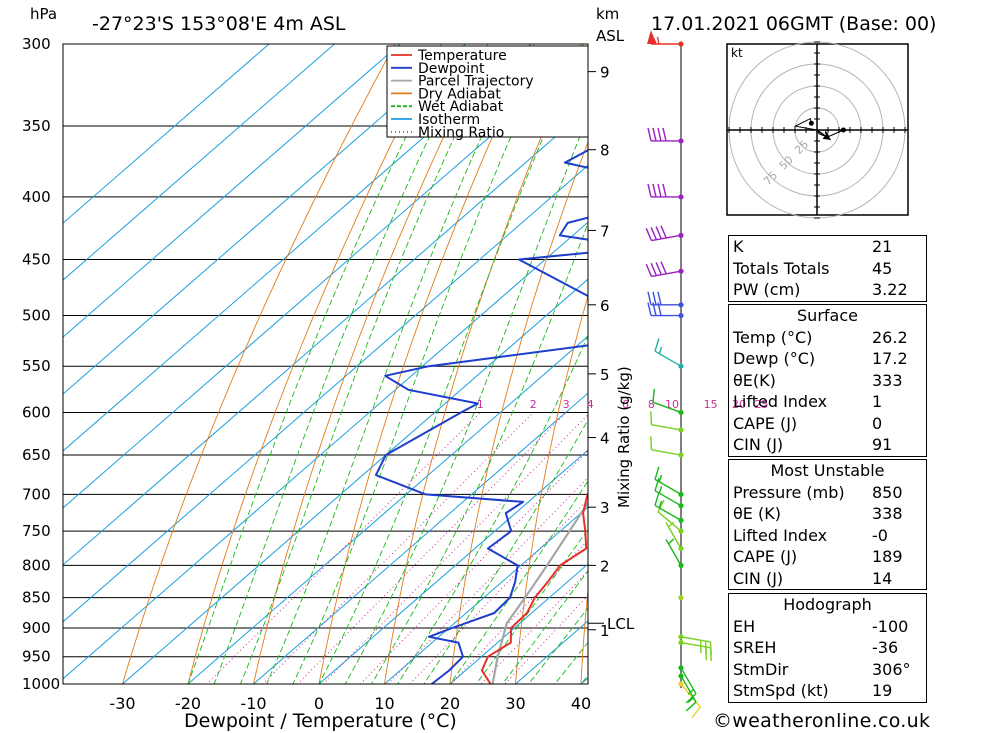 The image size is (1000, 733). I want to click on mixing-ratio-lines, so click(397, 548).